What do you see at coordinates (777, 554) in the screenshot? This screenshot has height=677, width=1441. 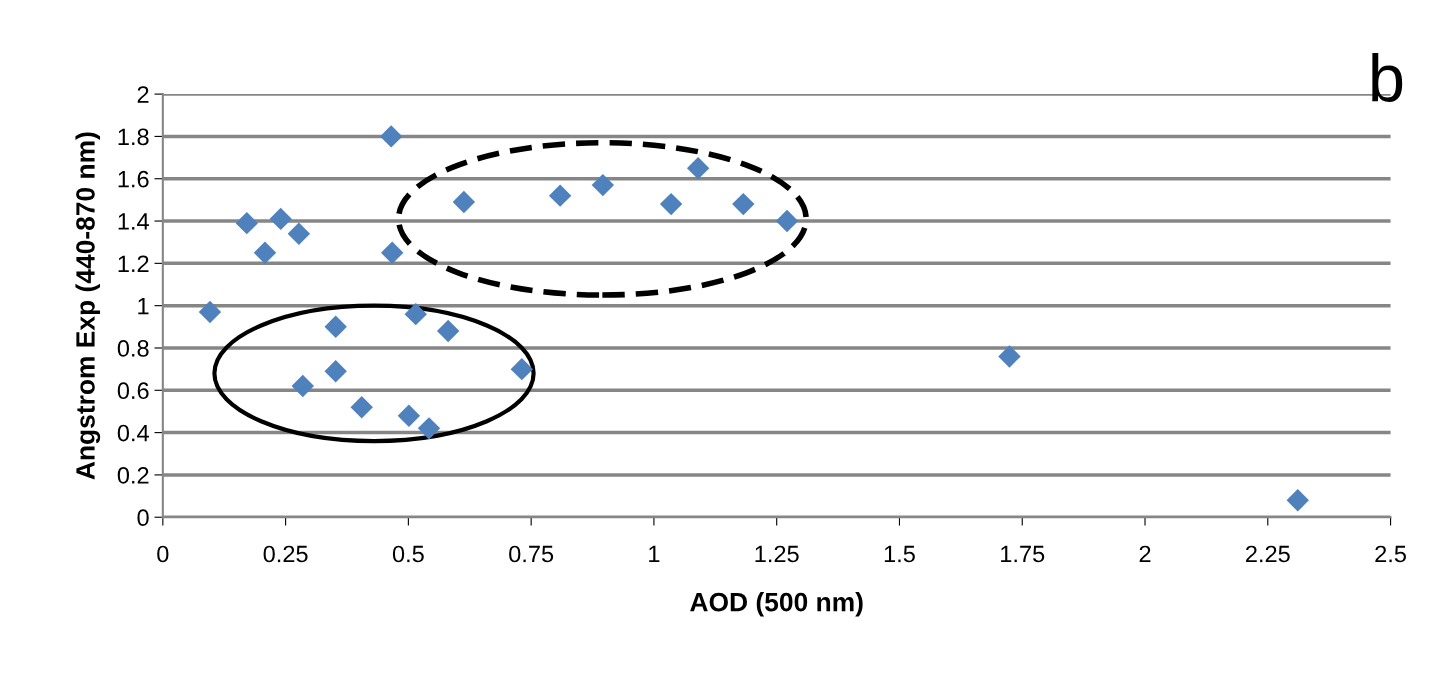 I see `x-tick-label: 1.25` at bounding box center [777, 554].